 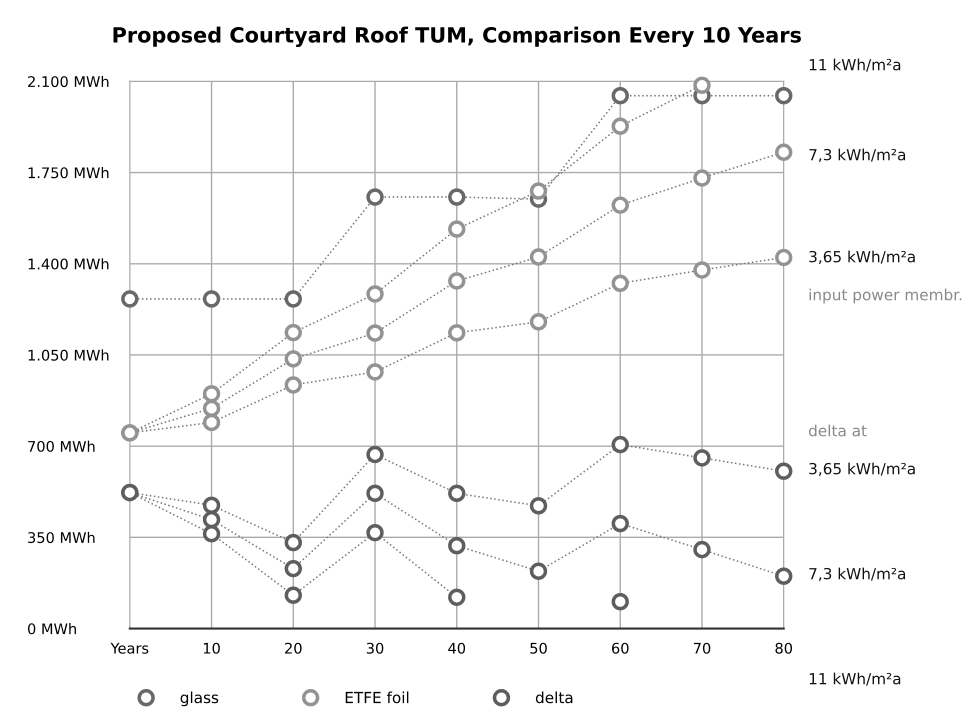 I want to click on y-tick-label: 1.400 MWh, so click(x=68, y=264).